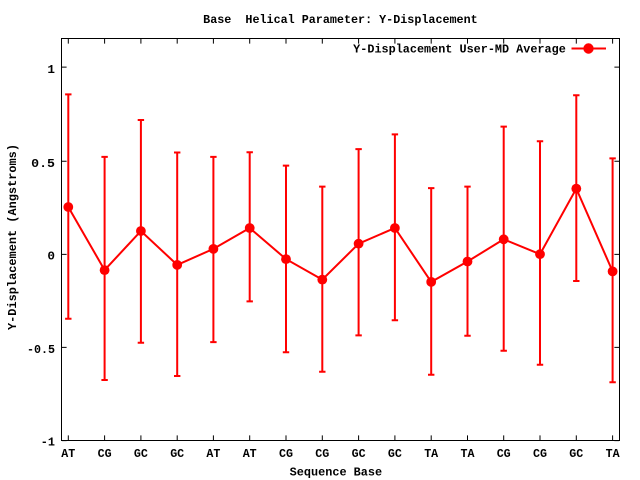  Describe the element at coordinates (459, 50) in the screenshot. I see `svg-text: Y-Displacement User-MD Average` at that location.